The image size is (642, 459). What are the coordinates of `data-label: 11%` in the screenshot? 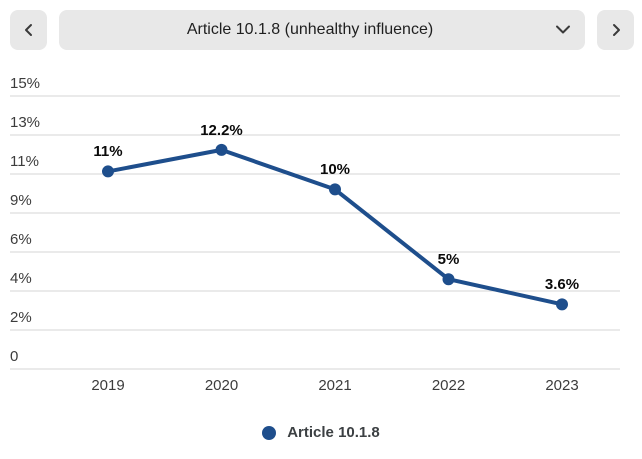 It's located at (108, 152).